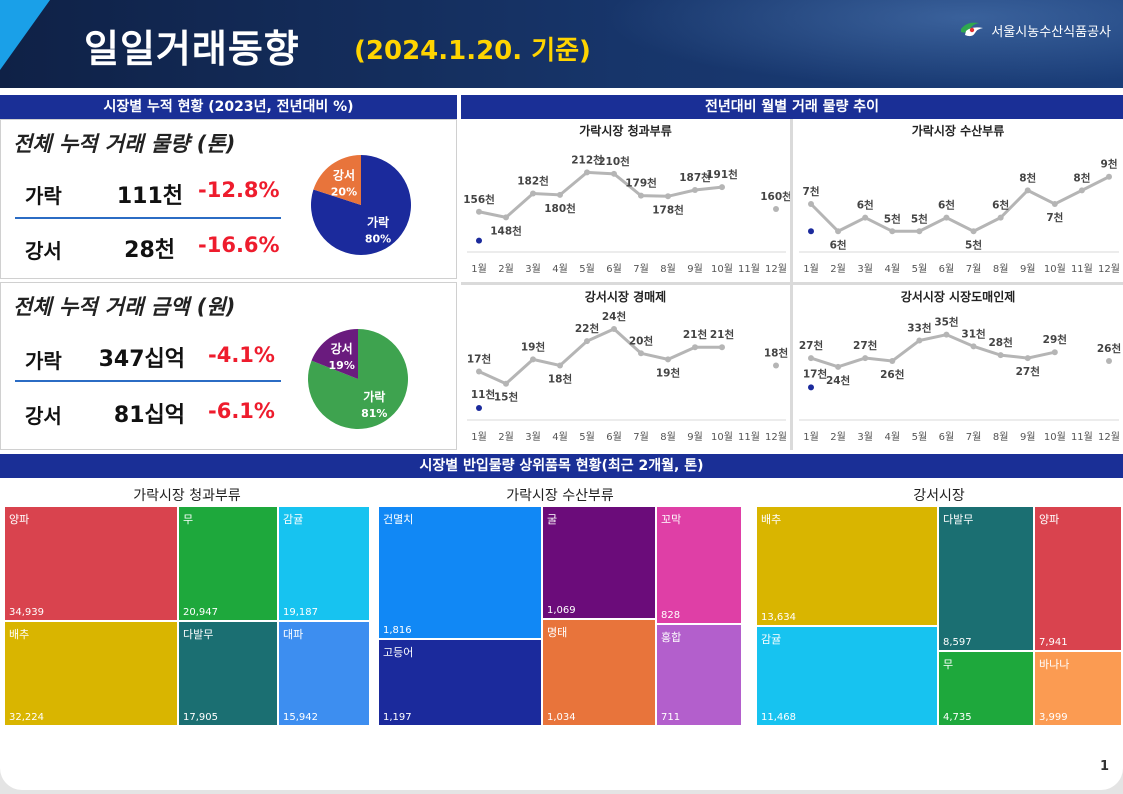 The height and width of the screenshot is (794, 1123). What do you see at coordinates (1051, 32) in the screenshot?
I see `organization-name: 서울시농수산식품공사` at bounding box center [1051, 32].